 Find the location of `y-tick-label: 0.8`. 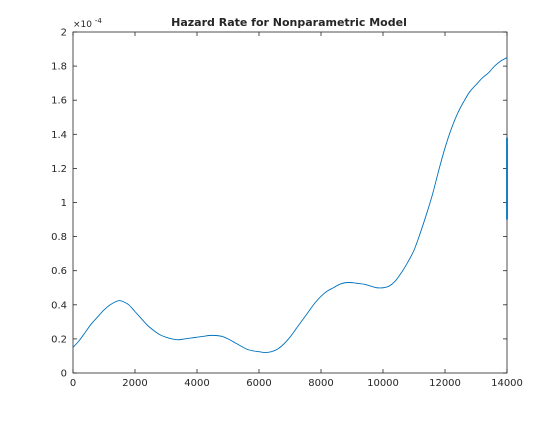

y-tick-label: 0.8 is located at coordinates (59, 237).